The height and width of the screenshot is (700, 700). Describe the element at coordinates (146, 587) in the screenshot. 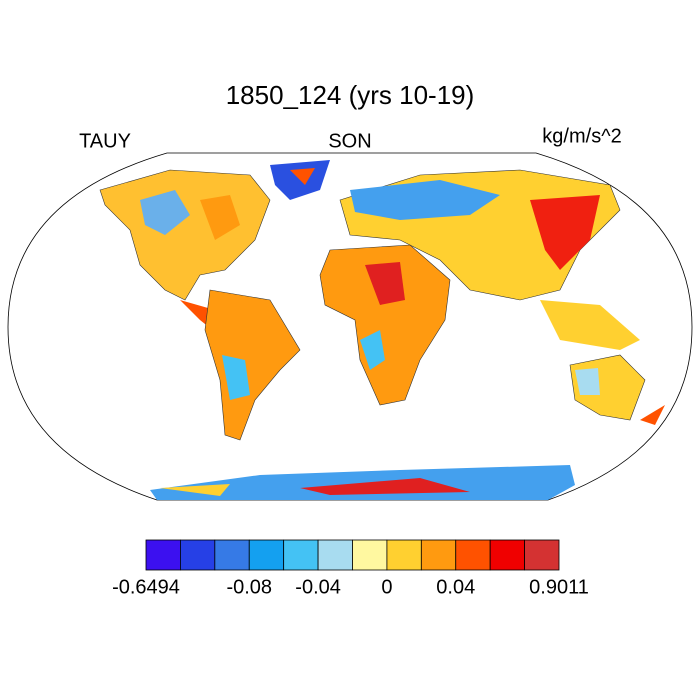

I see `colorbar-label: -0.6494` at that location.